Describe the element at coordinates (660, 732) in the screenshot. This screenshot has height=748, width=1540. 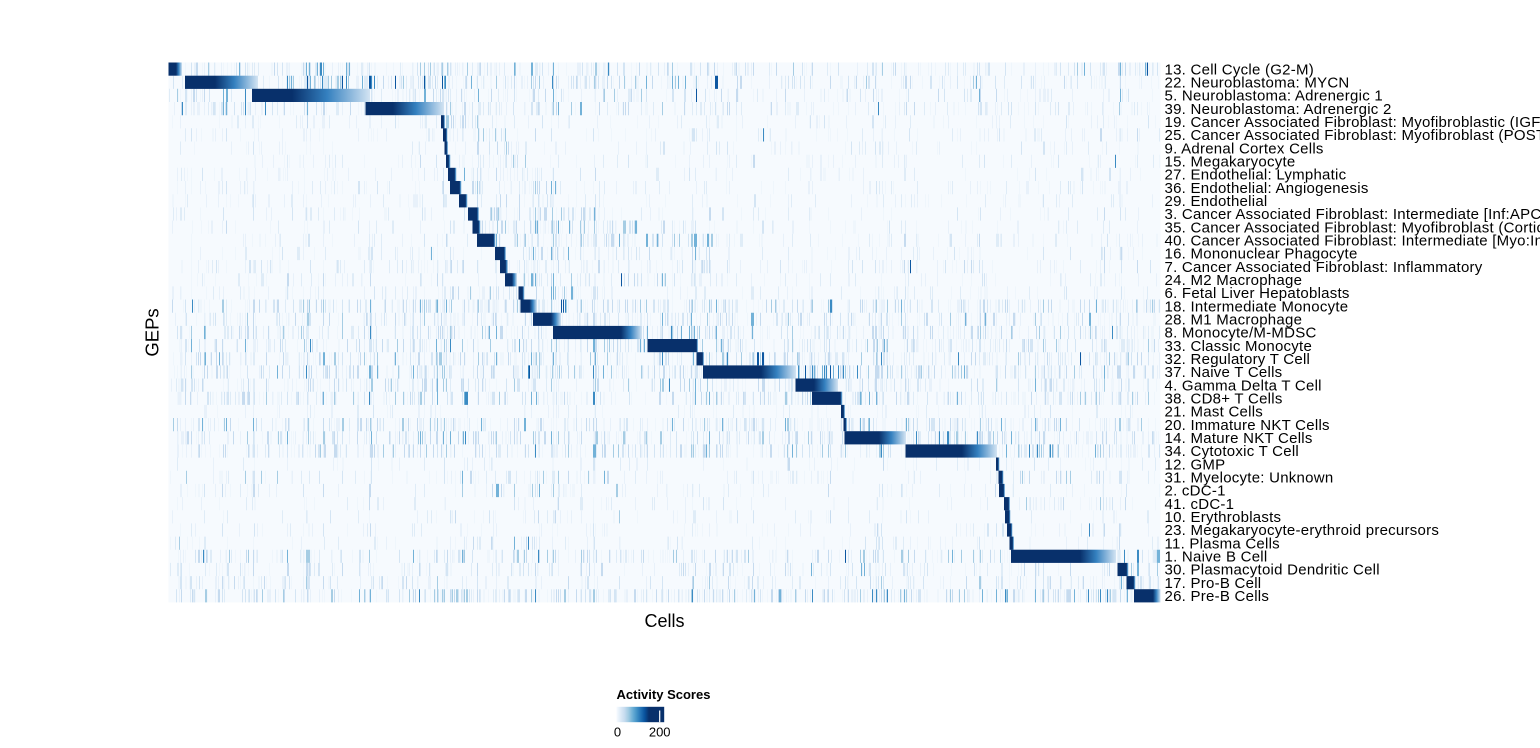
I see `svg-text: 200` at that location.